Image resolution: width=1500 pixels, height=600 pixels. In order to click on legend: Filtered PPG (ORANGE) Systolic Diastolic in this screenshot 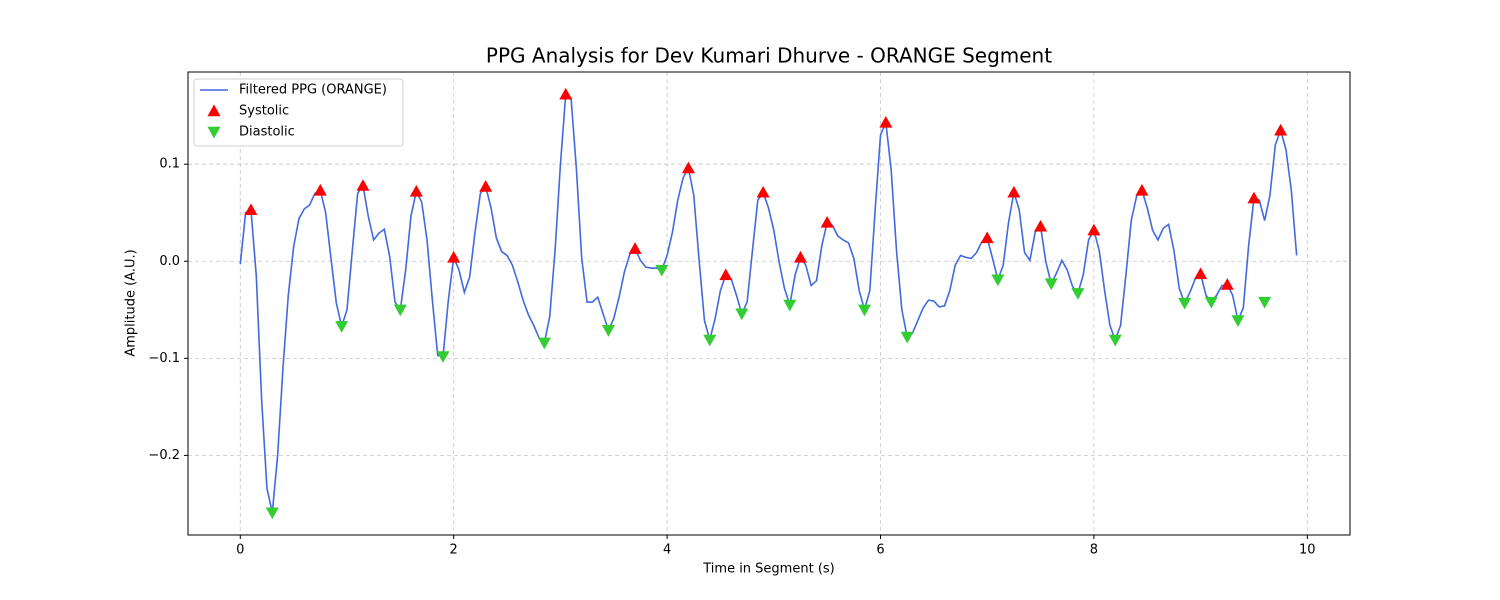, I will do `click(298, 112)`.